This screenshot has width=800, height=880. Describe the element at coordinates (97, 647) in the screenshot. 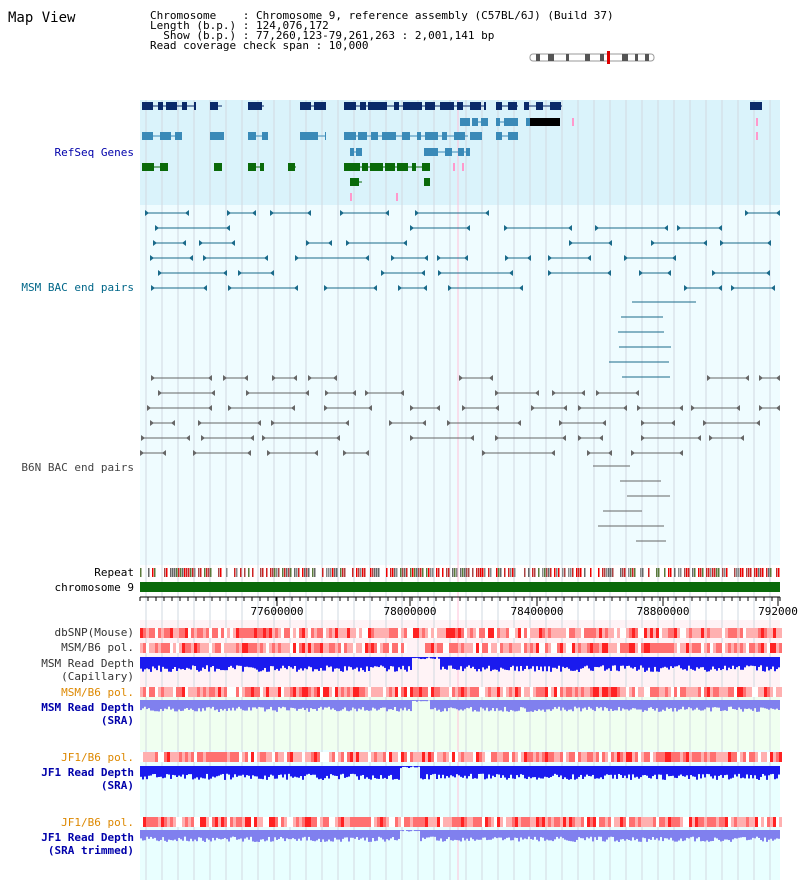

I see `label-msm-pol-1: MSM/B6 pol.` at that location.